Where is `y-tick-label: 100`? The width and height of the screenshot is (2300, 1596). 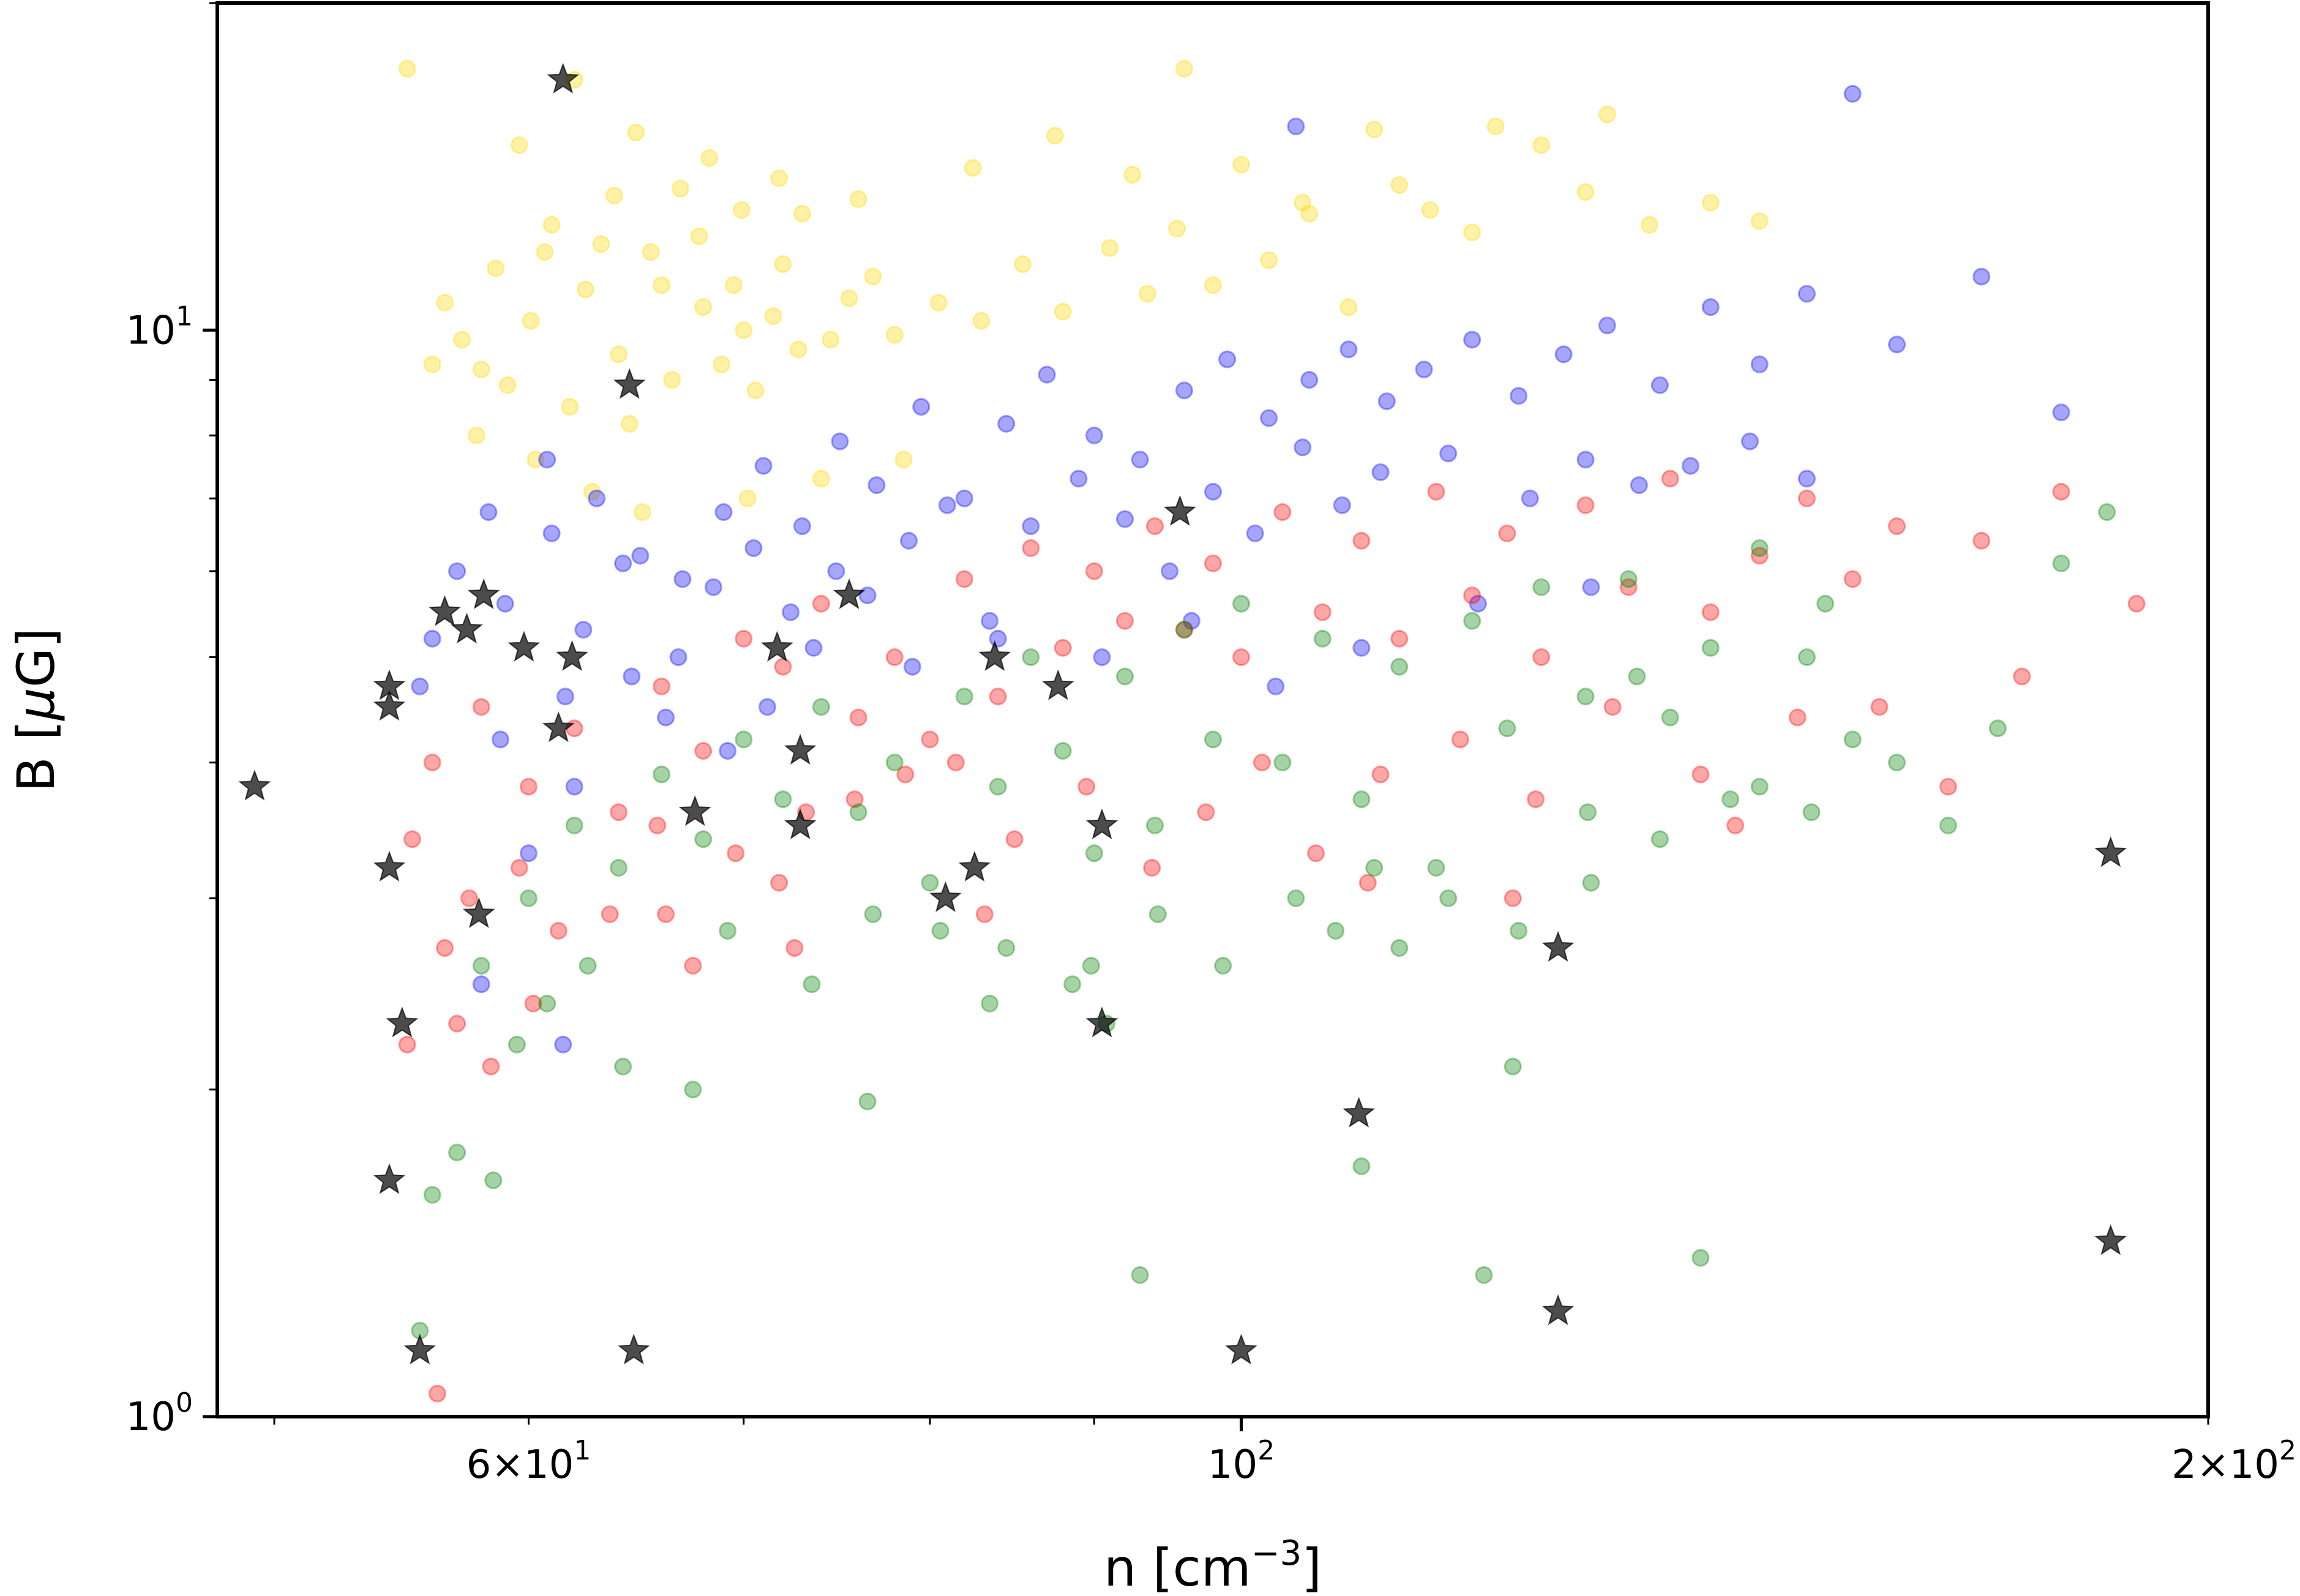 y-tick-label: 100 is located at coordinates (159, 1413).